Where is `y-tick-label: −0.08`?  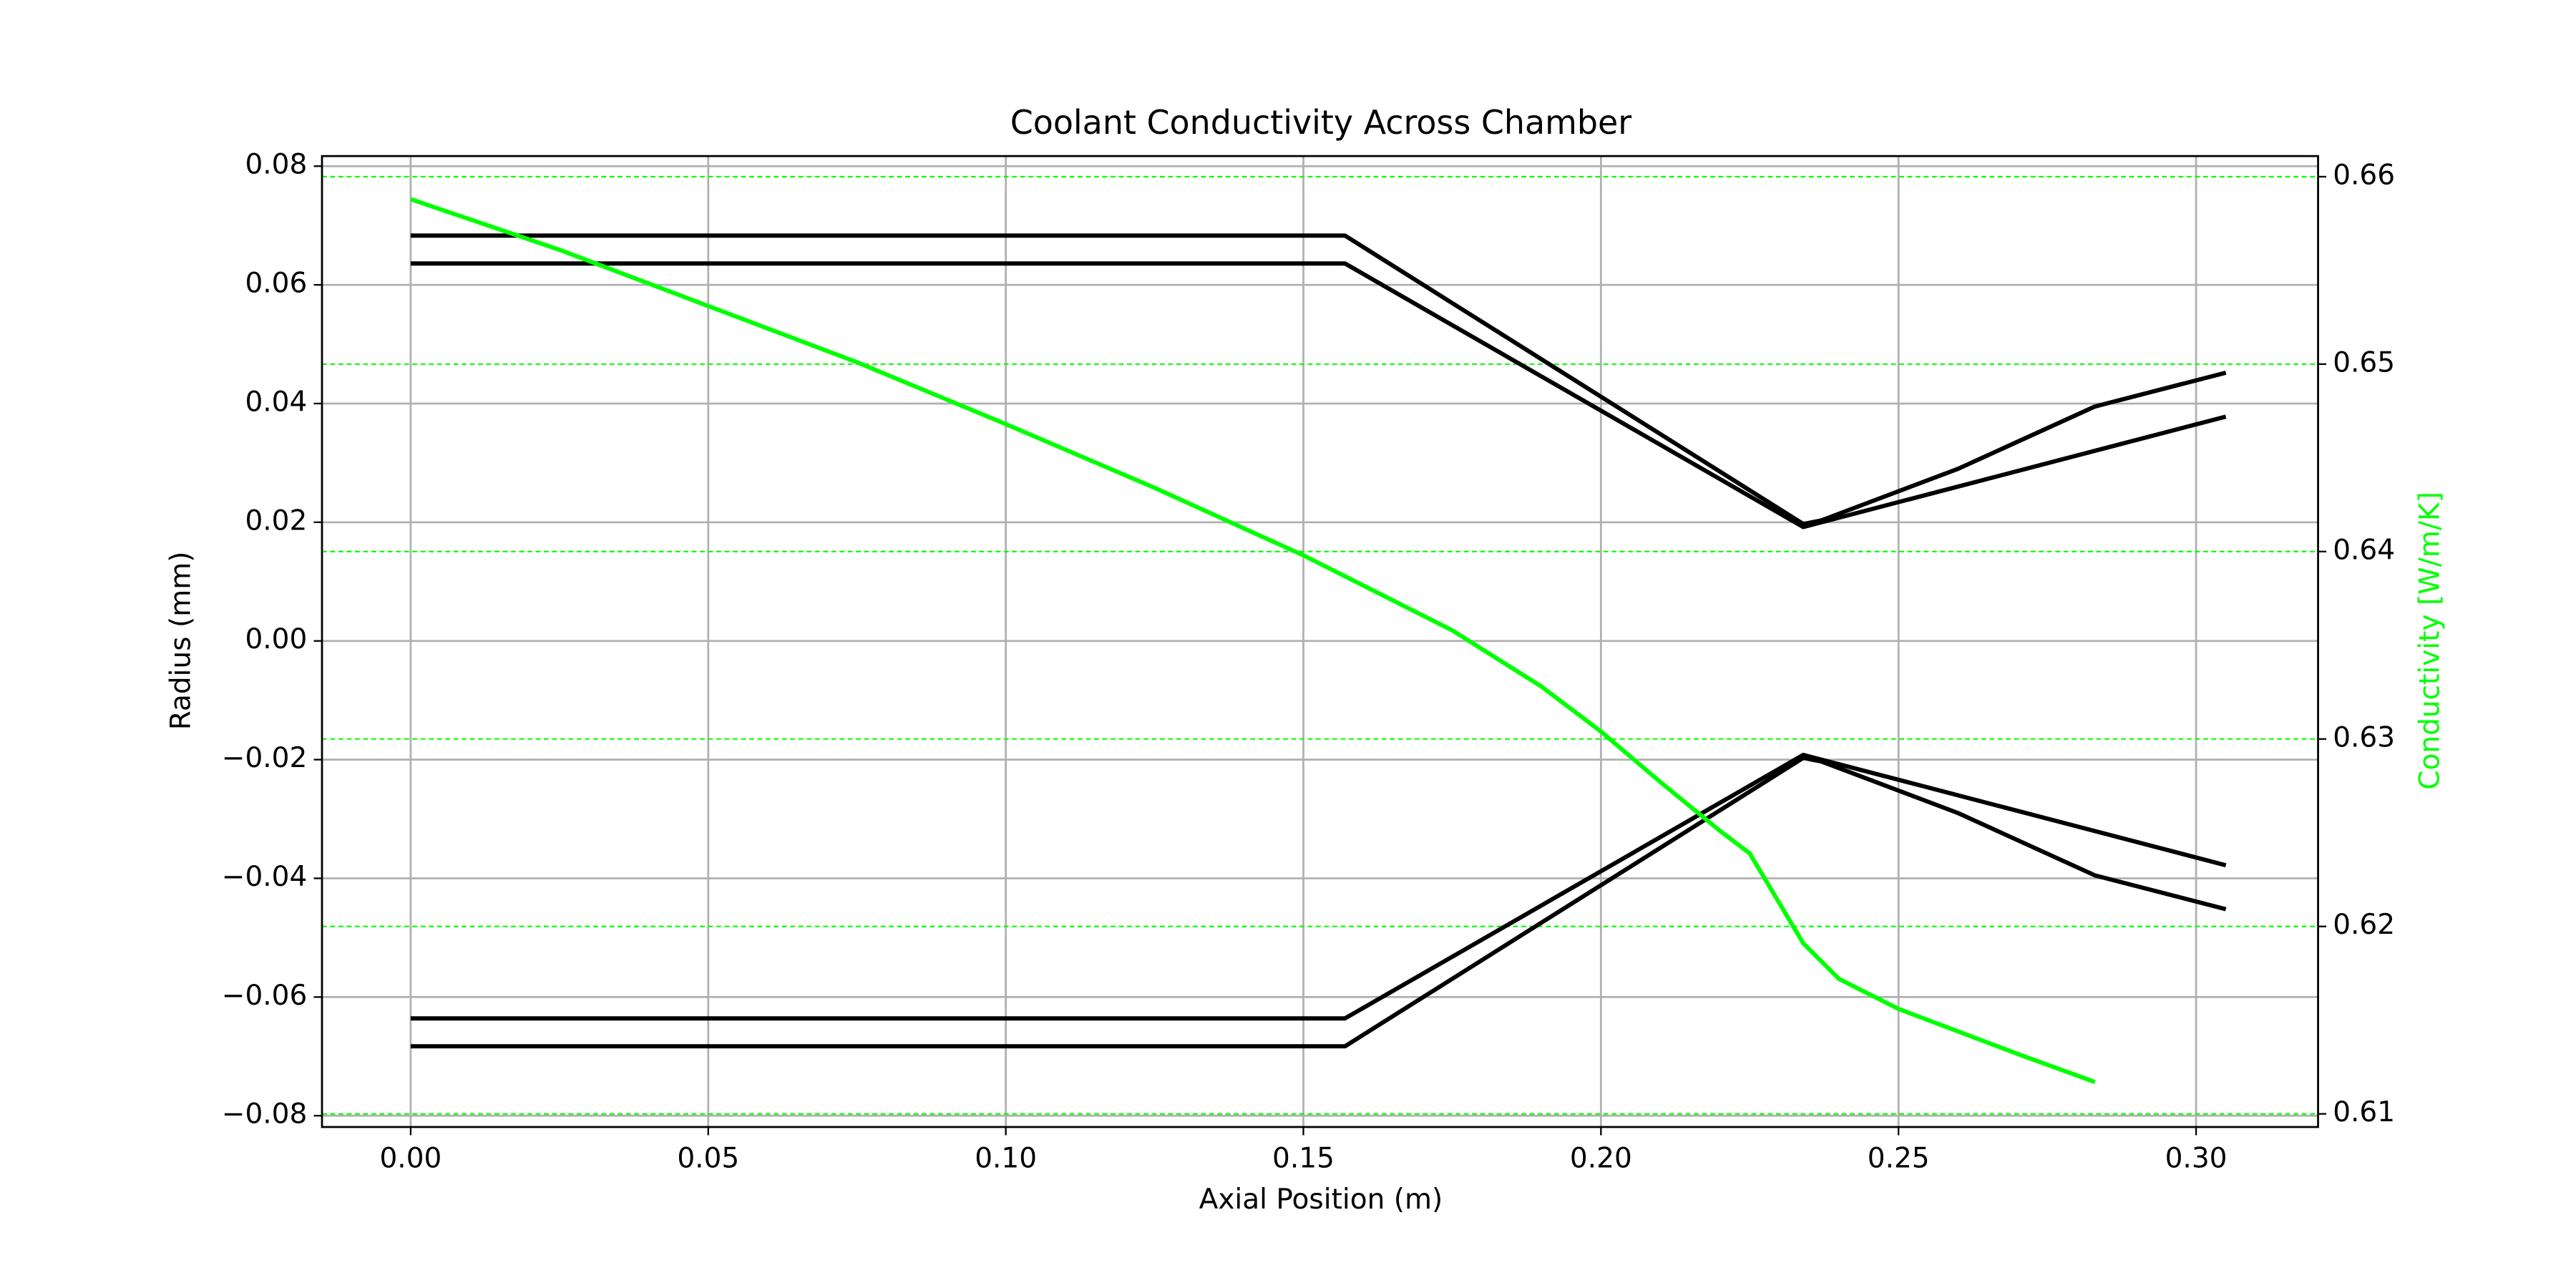 y-tick-label: −0.08 is located at coordinates (265, 1114).